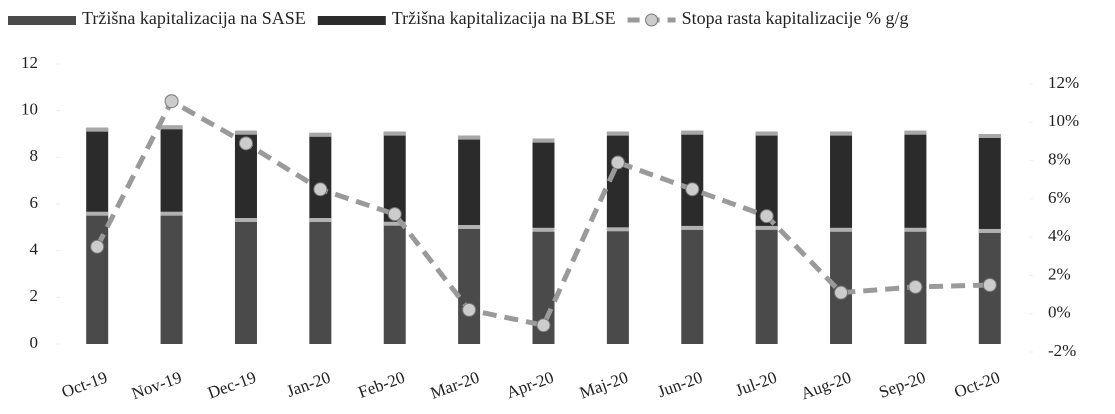 This screenshot has height=414, width=1115. What do you see at coordinates (1063, 120) in the screenshot?
I see `y2-tick-label: 10%` at bounding box center [1063, 120].